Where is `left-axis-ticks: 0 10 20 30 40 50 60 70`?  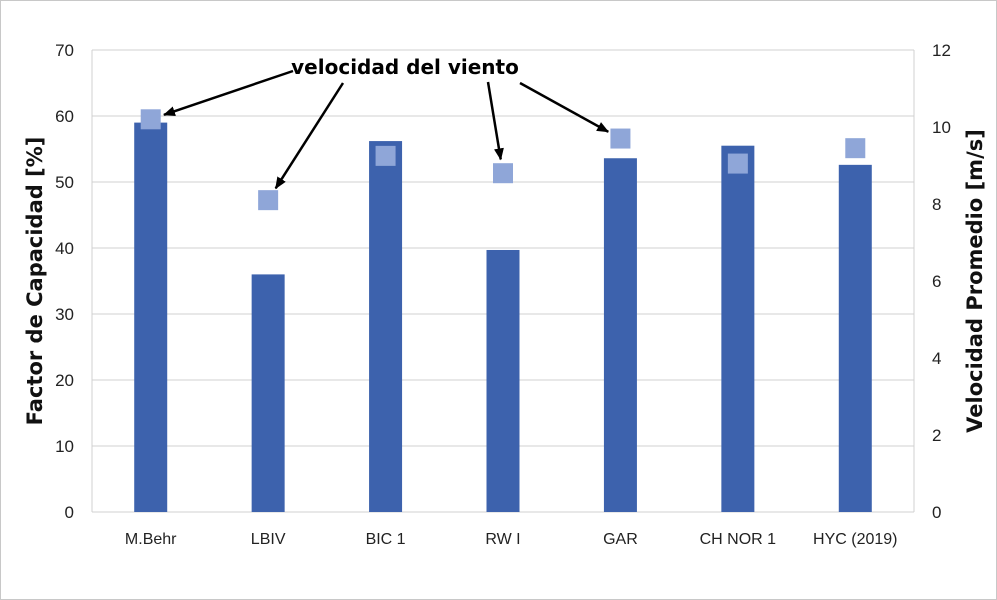
left-axis-ticks: 0 10 20 30 40 50 60 70 is located at coordinates (64, 281).